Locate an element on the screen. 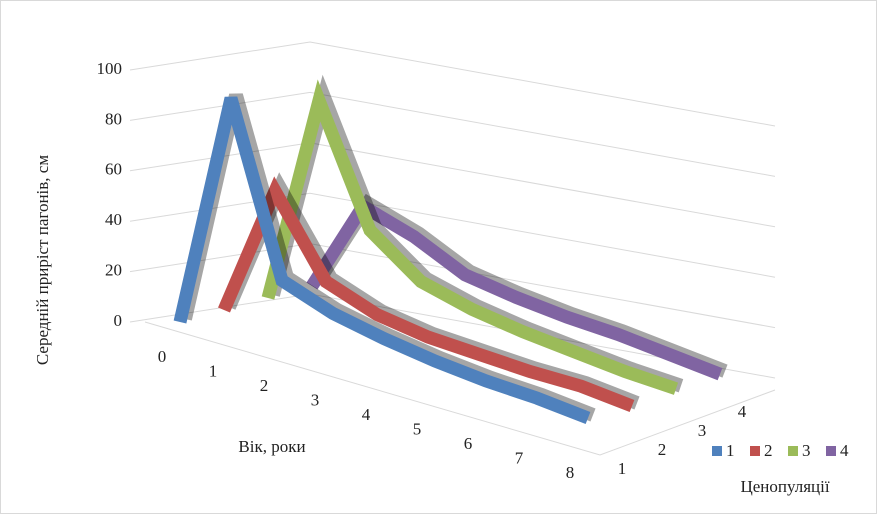 The width and height of the screenshot is (878, 515). x-tick-label: 1 is located at coordinates (213, 370).